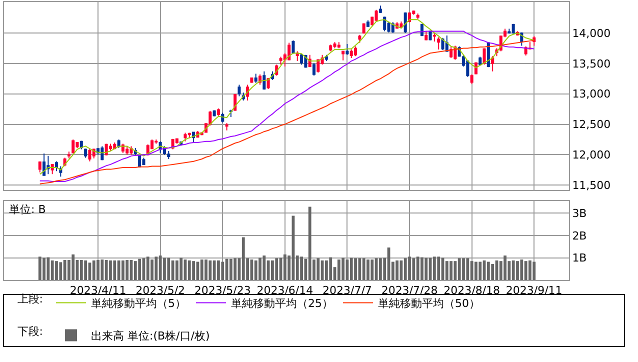 This screenshot has height=362, width=638. What do you see at coordinates (285, 291) in the screenshot?
I see `x-tick-label: 2023/6/14` at bounding box center [285, 291].